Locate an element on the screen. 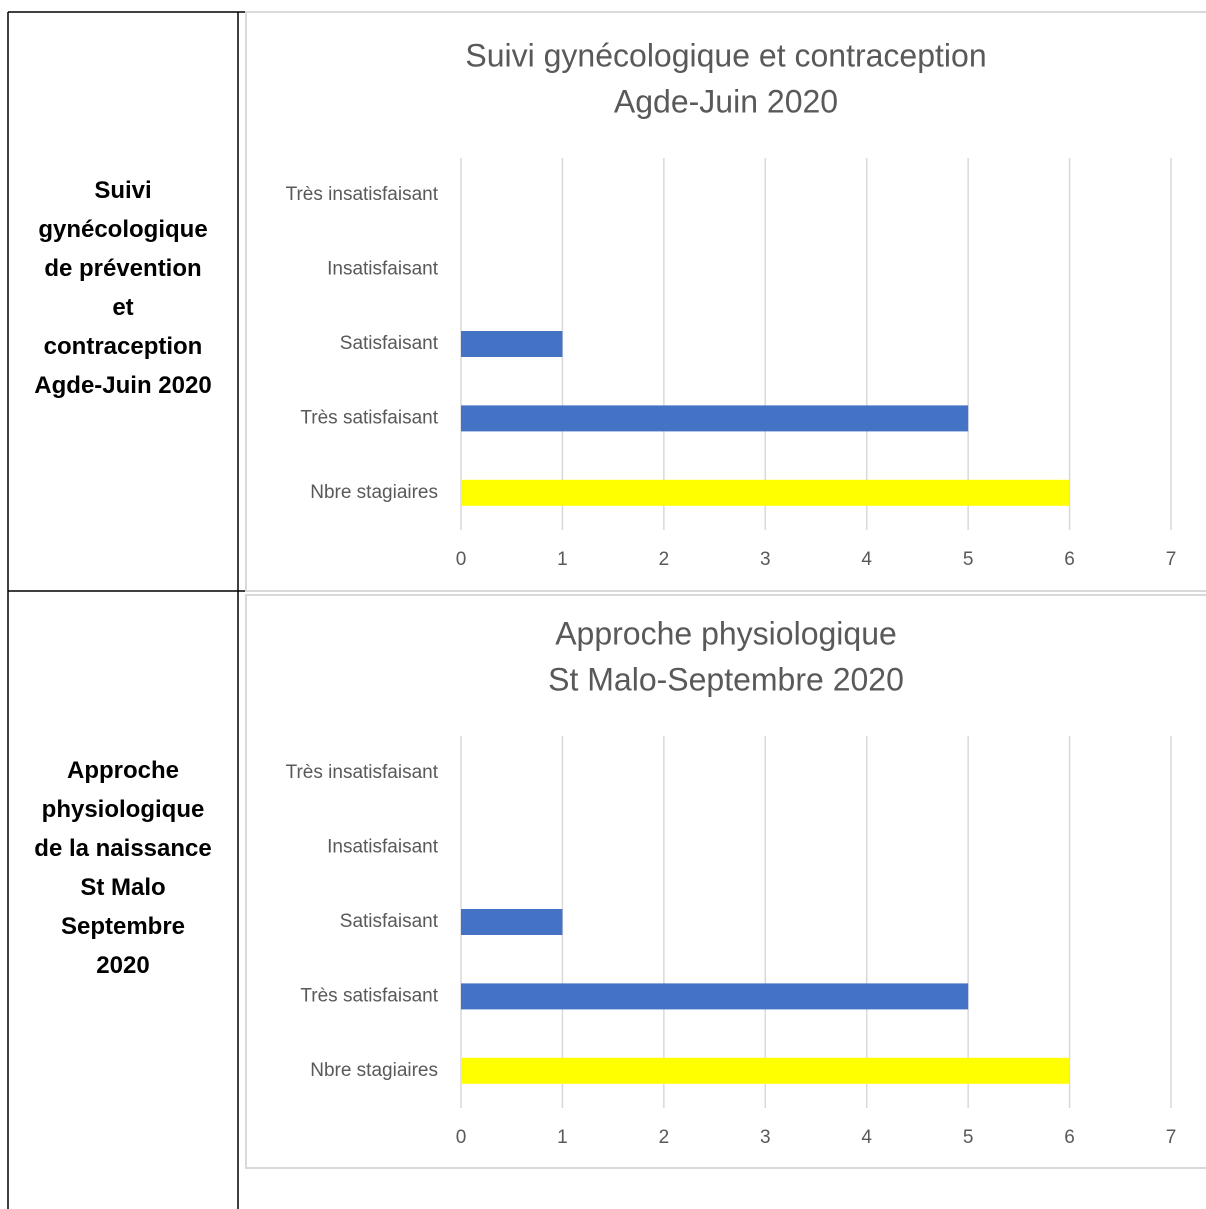 This screenshot has width=1206, height=1209. chart-title: St Malo-Septembre 2020 is located at coordinates (726, 679).